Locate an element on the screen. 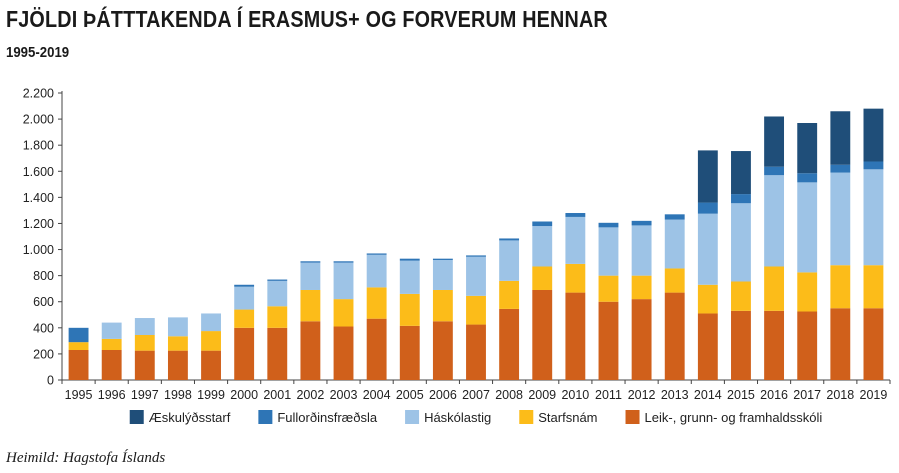 This screenshot has height=473, width=899. x-tick-label: 2013 is located at coordinates (675, 395).